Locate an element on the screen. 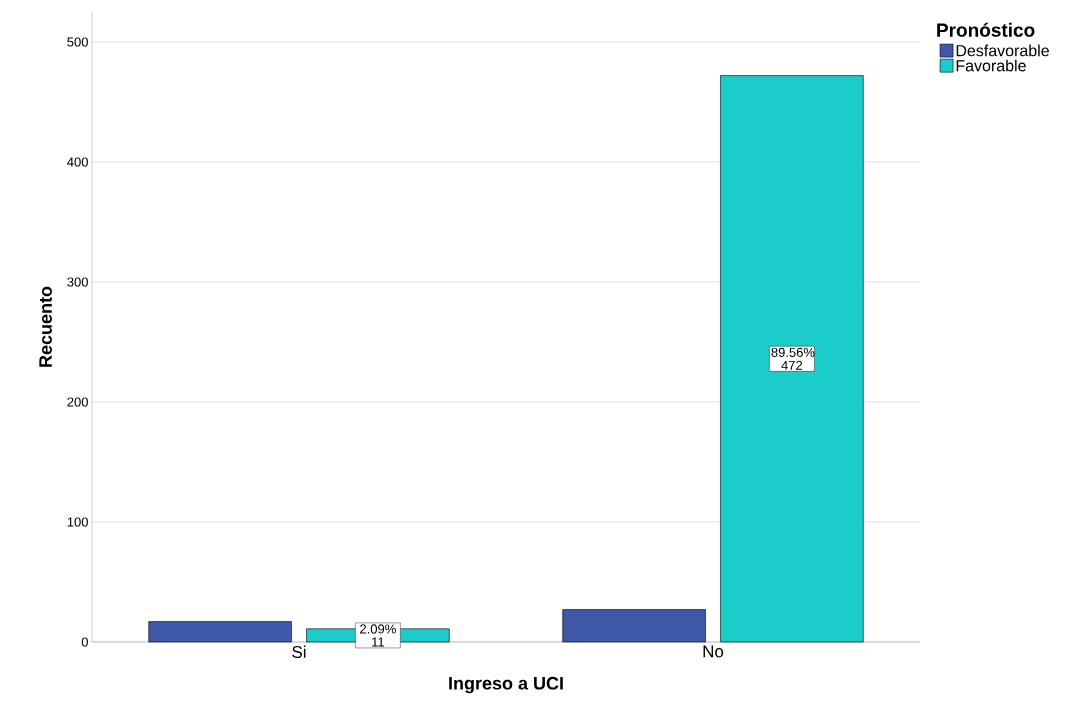  y-tick-label: 200 is located at coordinates (77, 402).